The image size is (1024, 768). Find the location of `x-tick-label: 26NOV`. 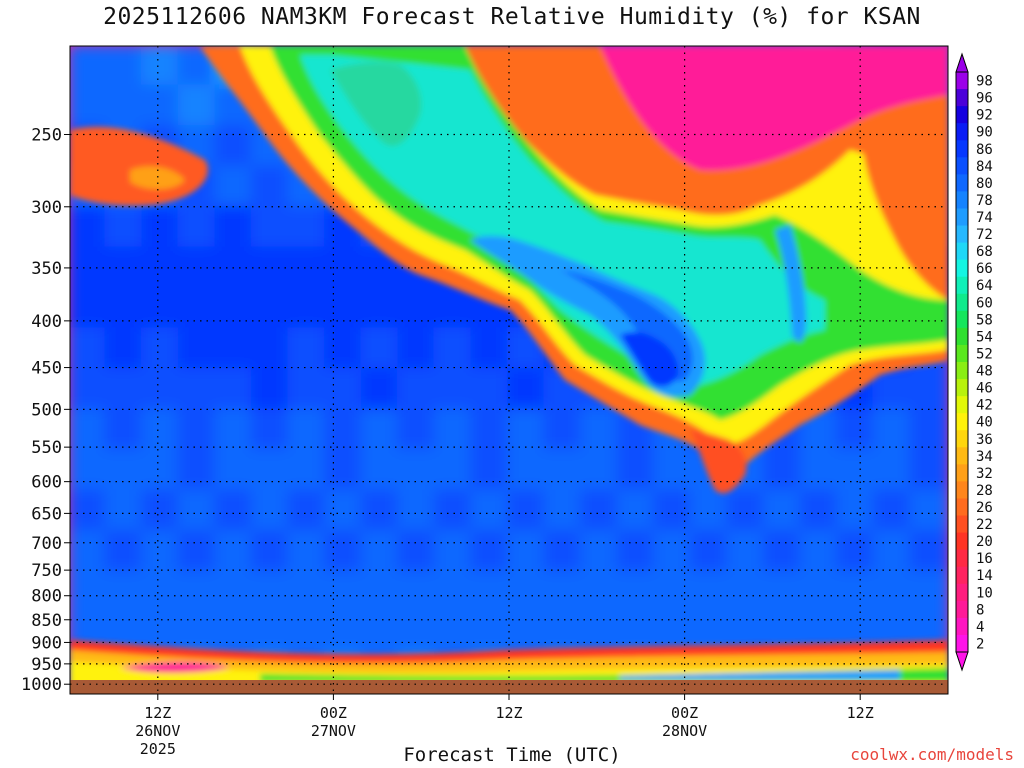

x-tick-label: 26NOV is located at coordinates (157, 731).